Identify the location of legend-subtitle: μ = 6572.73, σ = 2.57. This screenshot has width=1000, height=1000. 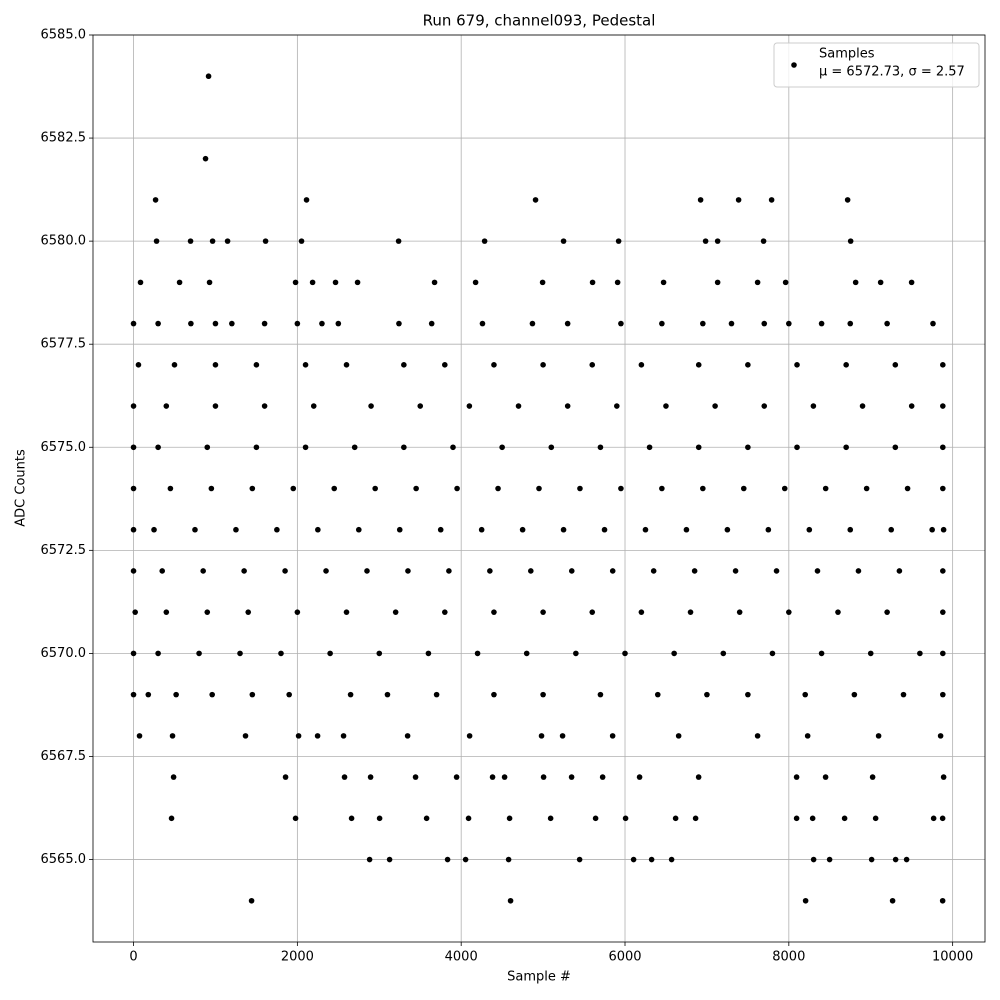
(892, 72).